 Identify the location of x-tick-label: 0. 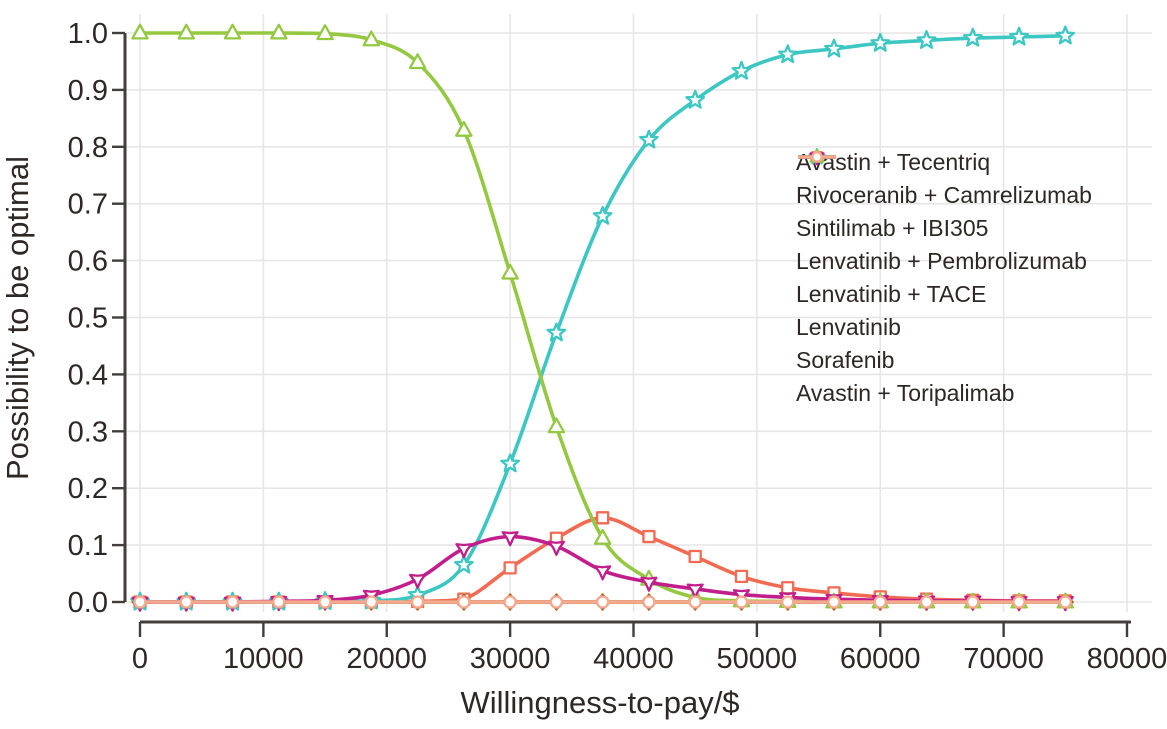
(140, 659).